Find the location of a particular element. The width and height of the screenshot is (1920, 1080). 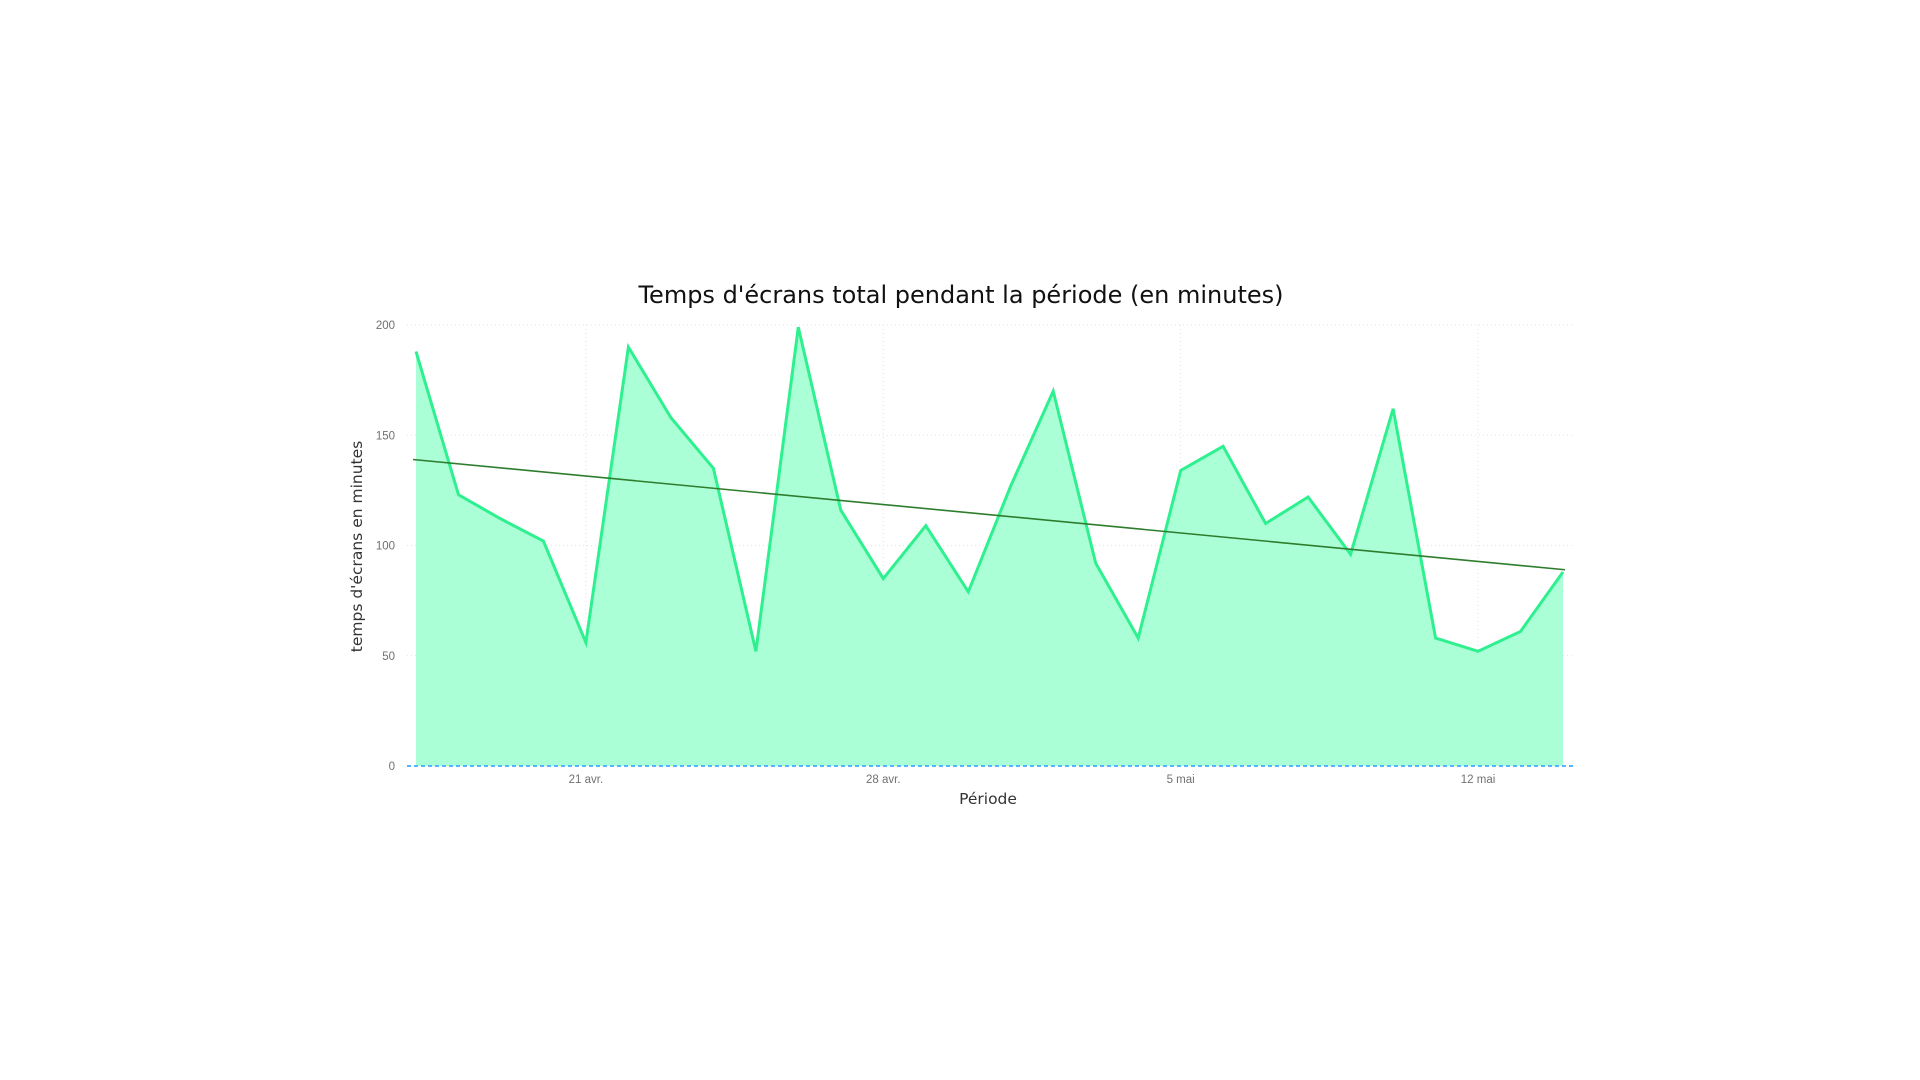

y-tick-label: 100 is located at coordinates (385, 547).